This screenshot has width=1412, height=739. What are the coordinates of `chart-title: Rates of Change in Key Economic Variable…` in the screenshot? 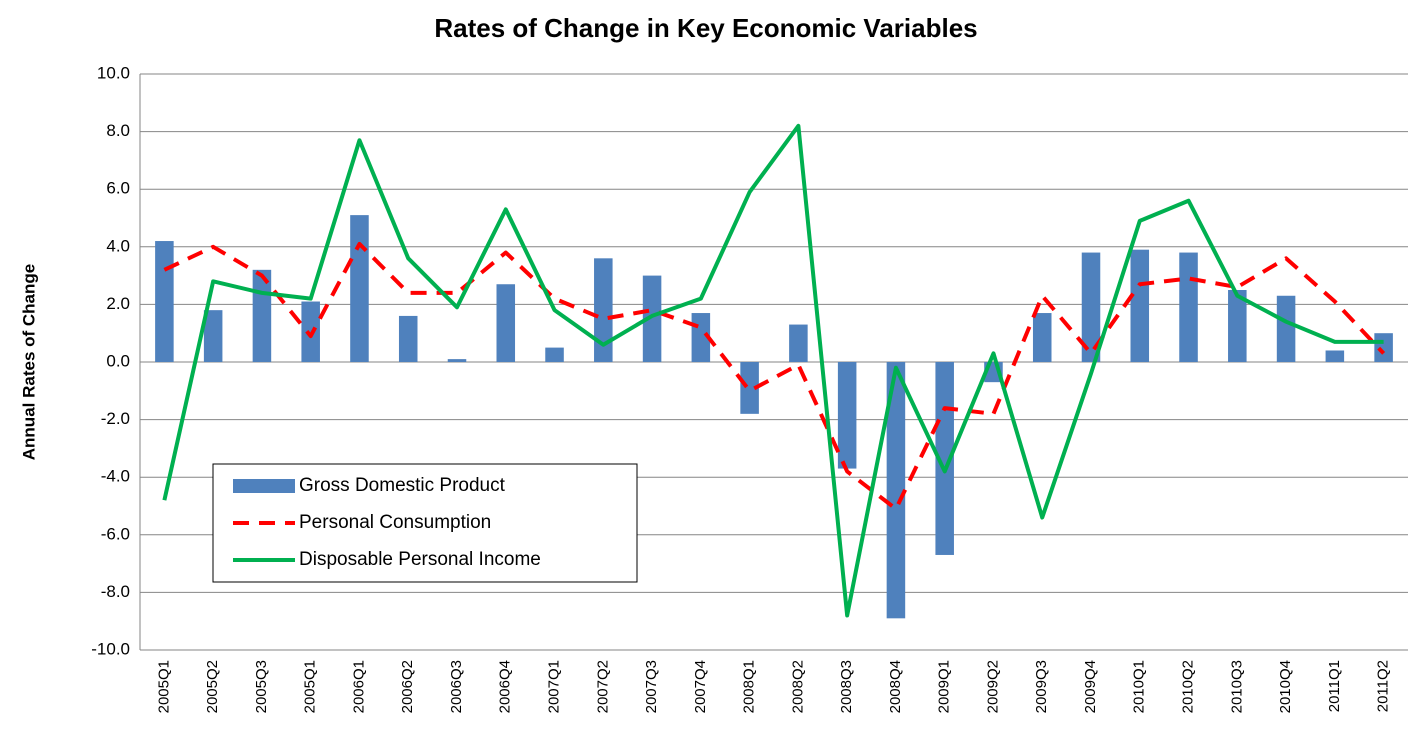 It's located at (705, 28).